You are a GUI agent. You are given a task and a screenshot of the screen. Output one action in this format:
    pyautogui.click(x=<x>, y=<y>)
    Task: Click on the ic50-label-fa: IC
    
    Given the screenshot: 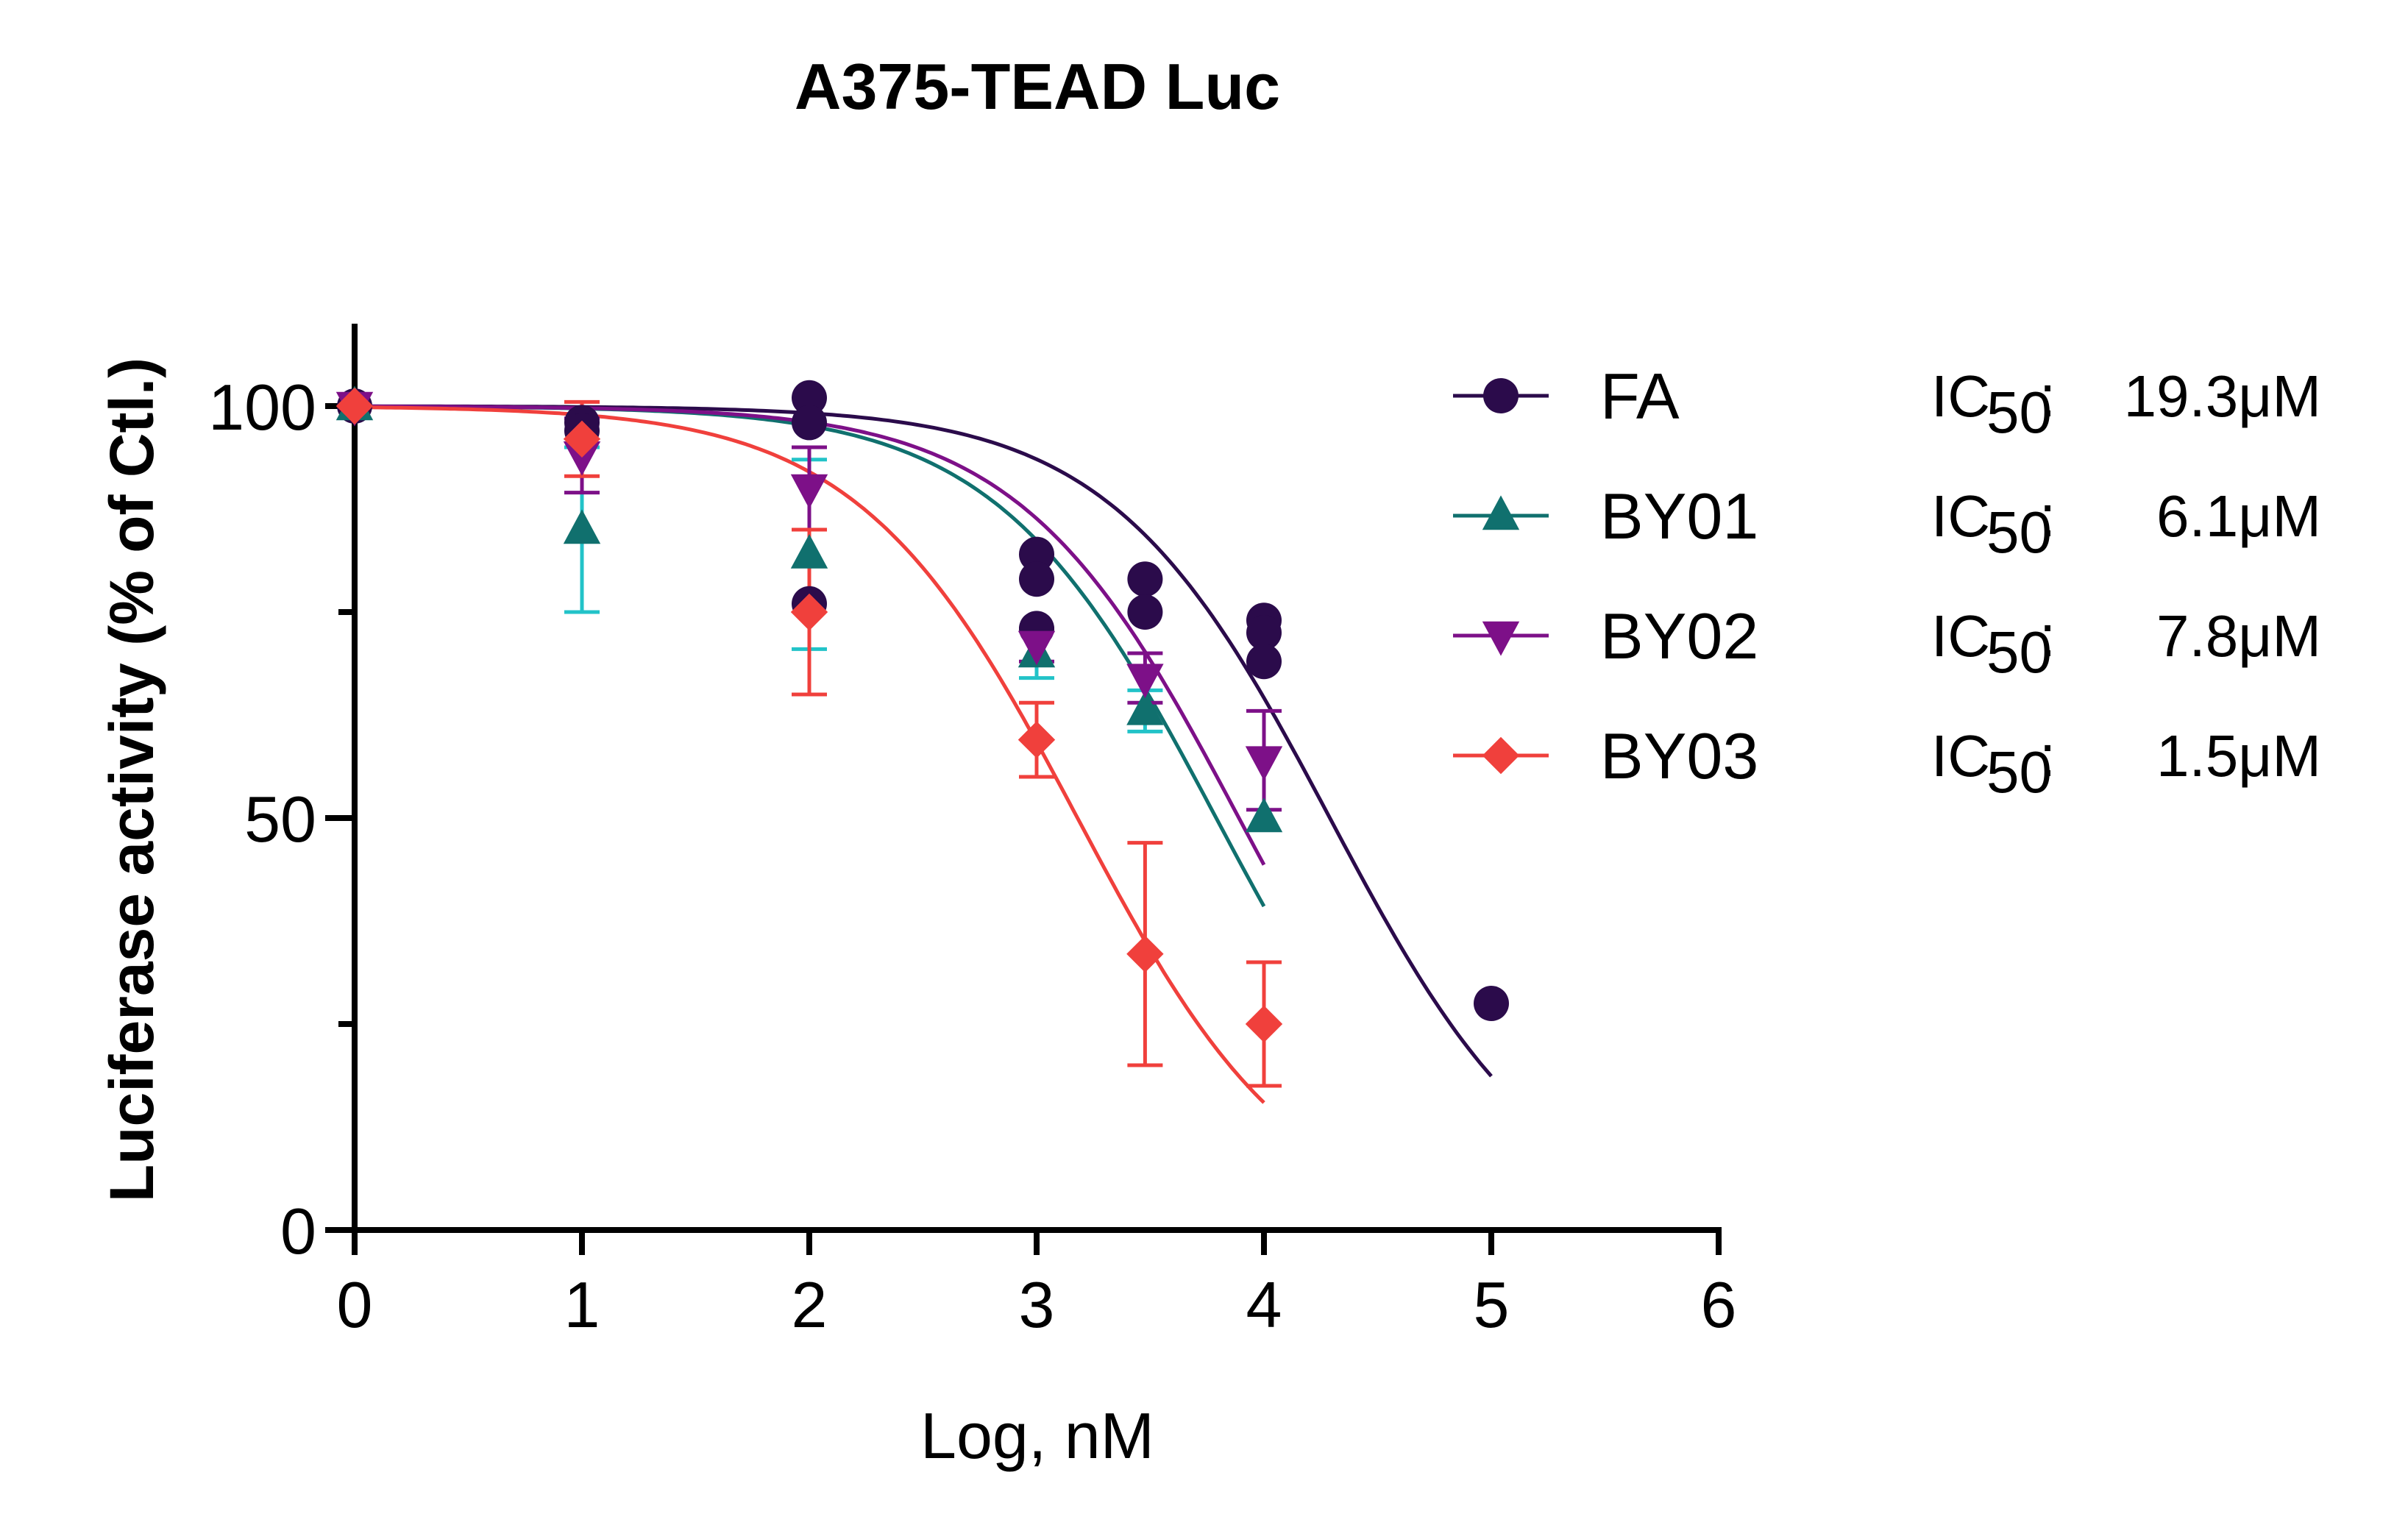 What is the action you would take?
    pyautogui.click(x=1961, y=396)
    